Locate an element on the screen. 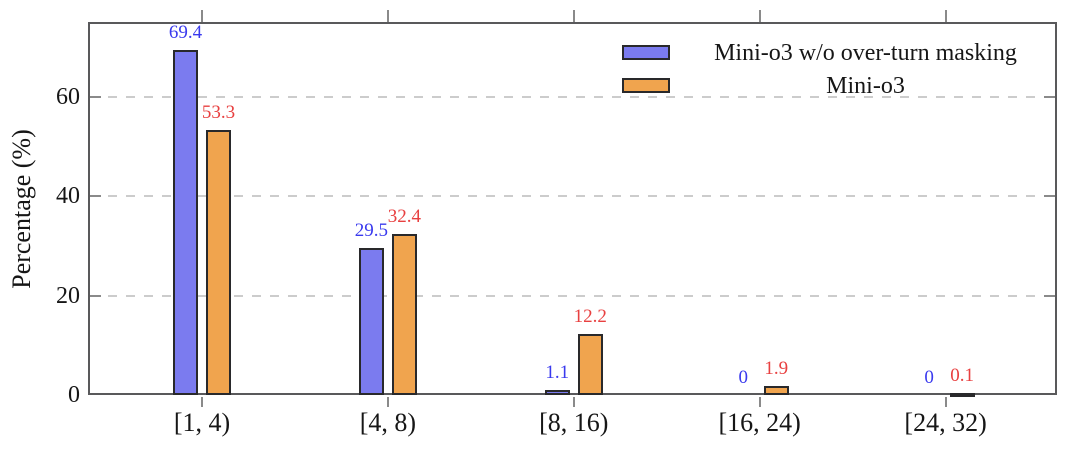  legend-swatch-blue is located at coordinates (646, 52).